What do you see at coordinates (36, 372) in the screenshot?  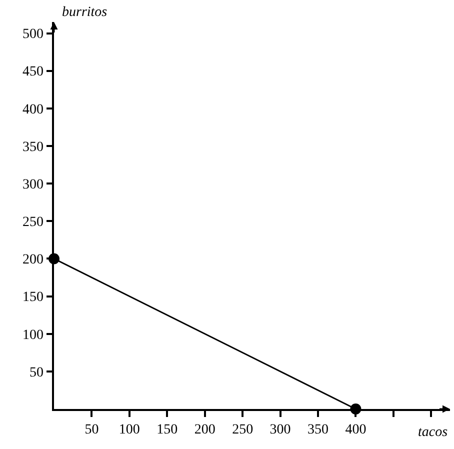 I see `y-tick-label: 50` at bounding box center [36, 372].